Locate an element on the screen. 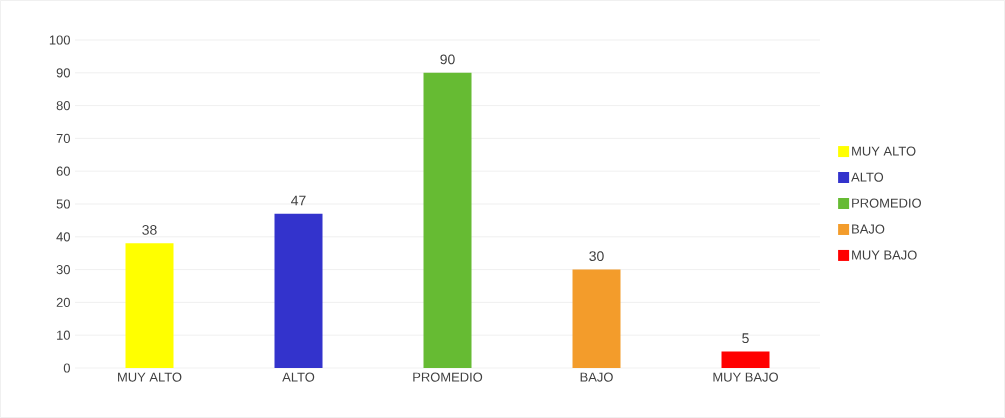 This screenshot has height=418, width=1005. y-tick-label: 100 is located at coordinates (59, 40).